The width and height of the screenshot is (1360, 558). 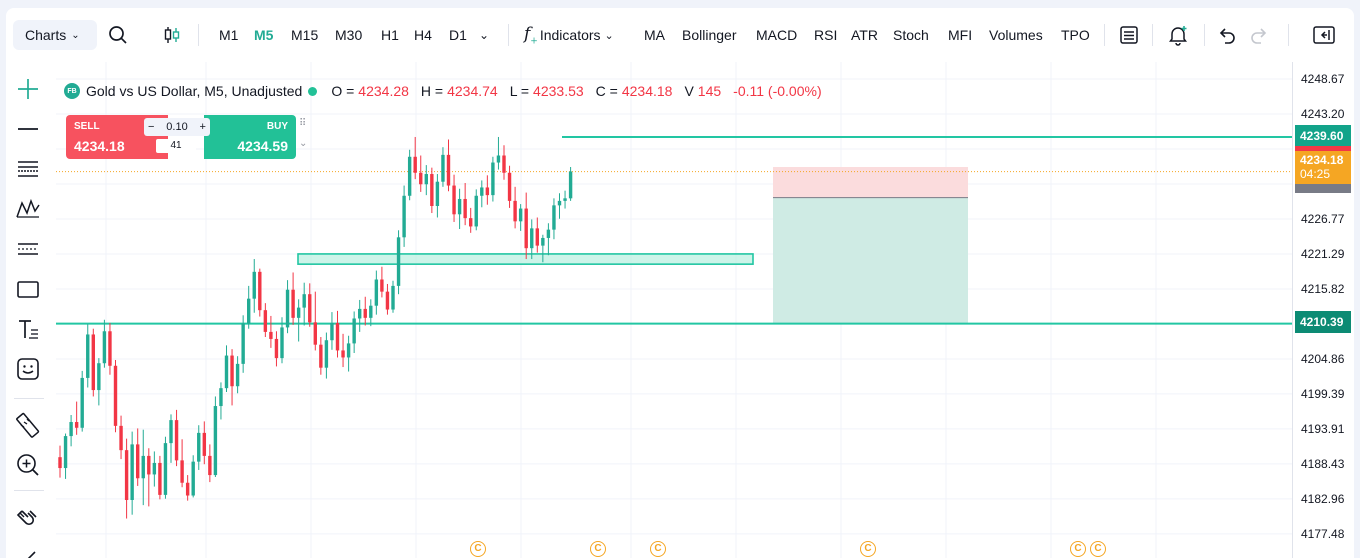 I want to click on layout-button, so click(x=1129, y=35).